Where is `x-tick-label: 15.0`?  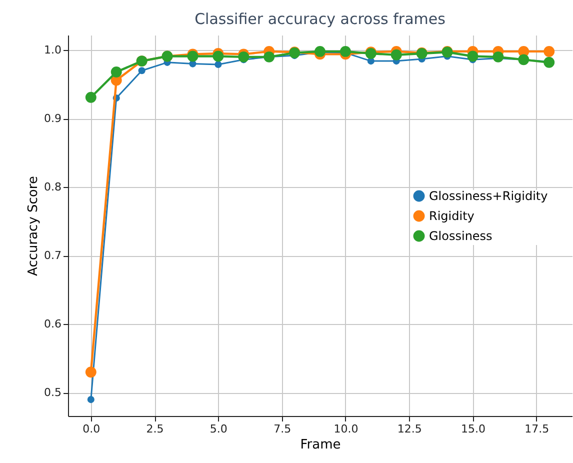
x-tick-label: 15.0 is located at coordinates (473, 429).